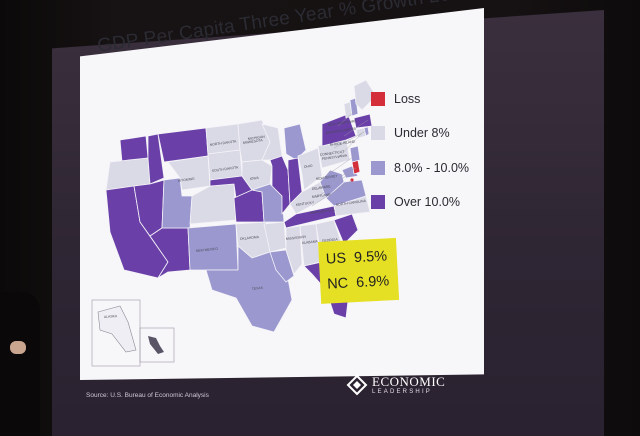 This screenshot has height=436, width=640. Describe the element at coordinates (372, 282) in the screenshot. I see `stat-nc-value: 6.9%` at that location.